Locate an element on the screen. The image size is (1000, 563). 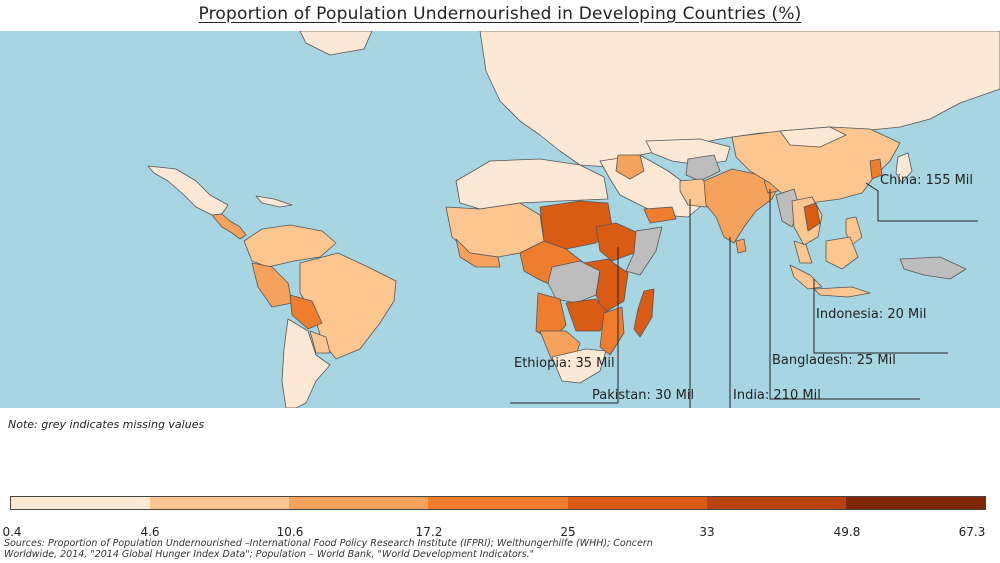
region-greenland-edge is located at coordinates (336, 43).